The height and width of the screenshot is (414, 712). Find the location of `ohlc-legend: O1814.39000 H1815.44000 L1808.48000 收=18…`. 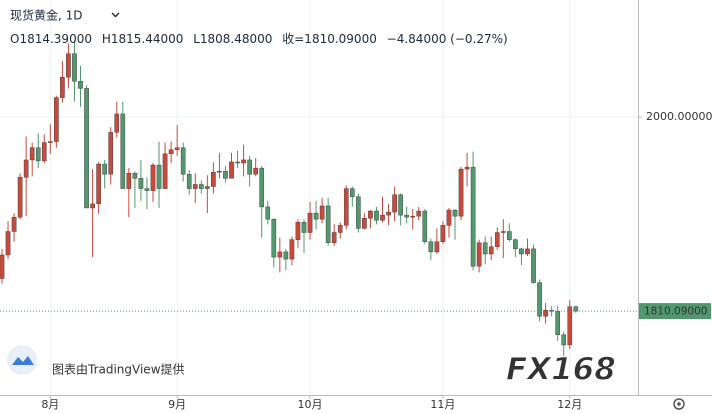

ohlc-legend: O1814.39000 H1815.44000 L1808.48000 收=18… is located at coordinates (259, 39).